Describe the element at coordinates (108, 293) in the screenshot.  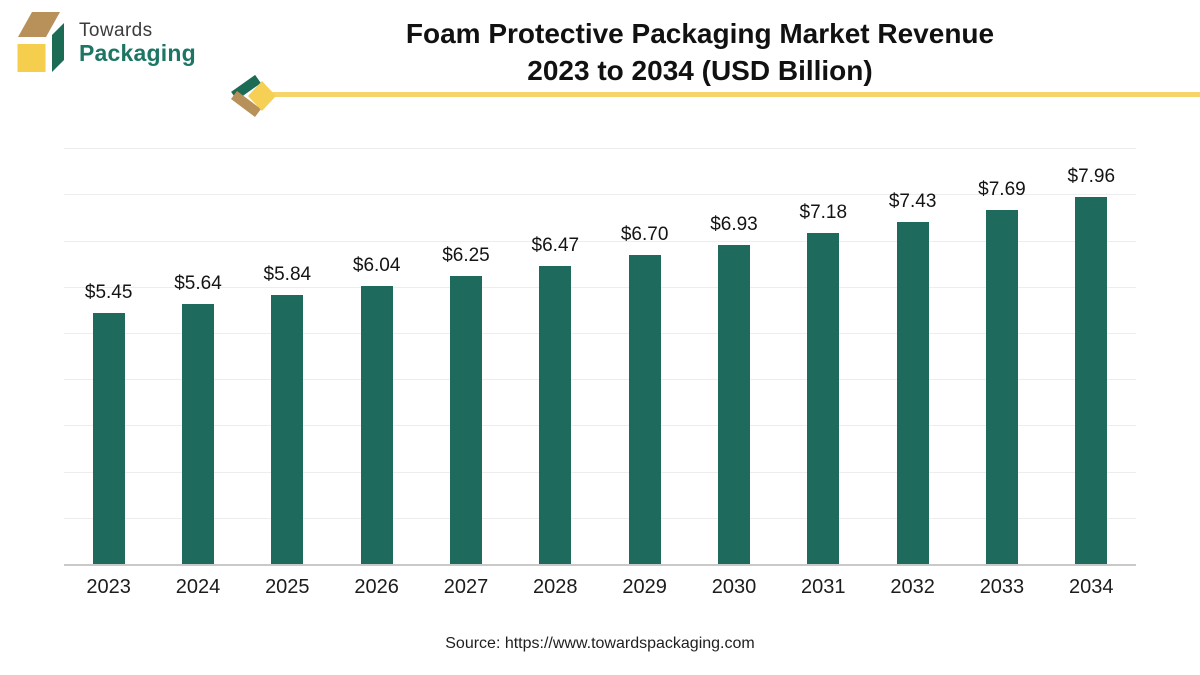
I see `bar-value-label: $5.45` at that location.